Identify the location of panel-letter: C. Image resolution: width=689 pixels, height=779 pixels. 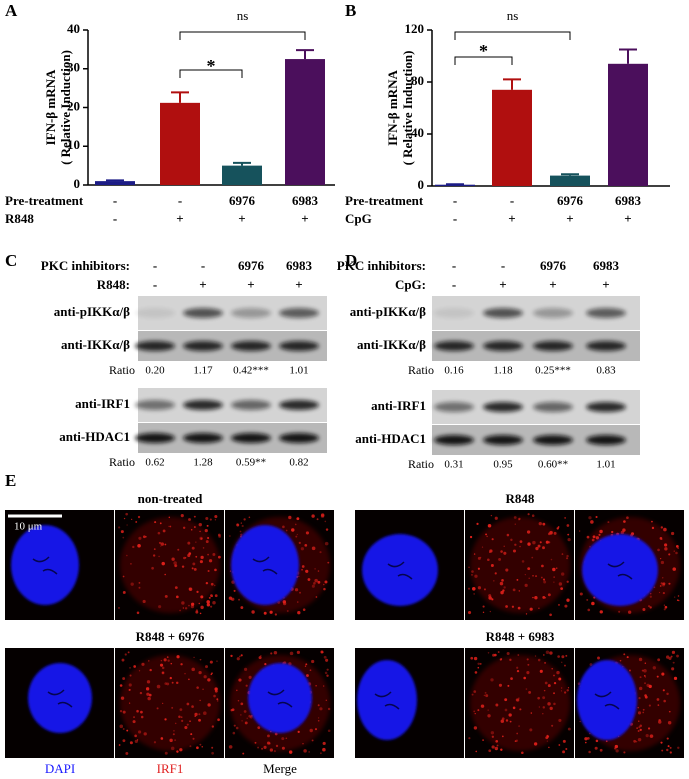
(11, 260).